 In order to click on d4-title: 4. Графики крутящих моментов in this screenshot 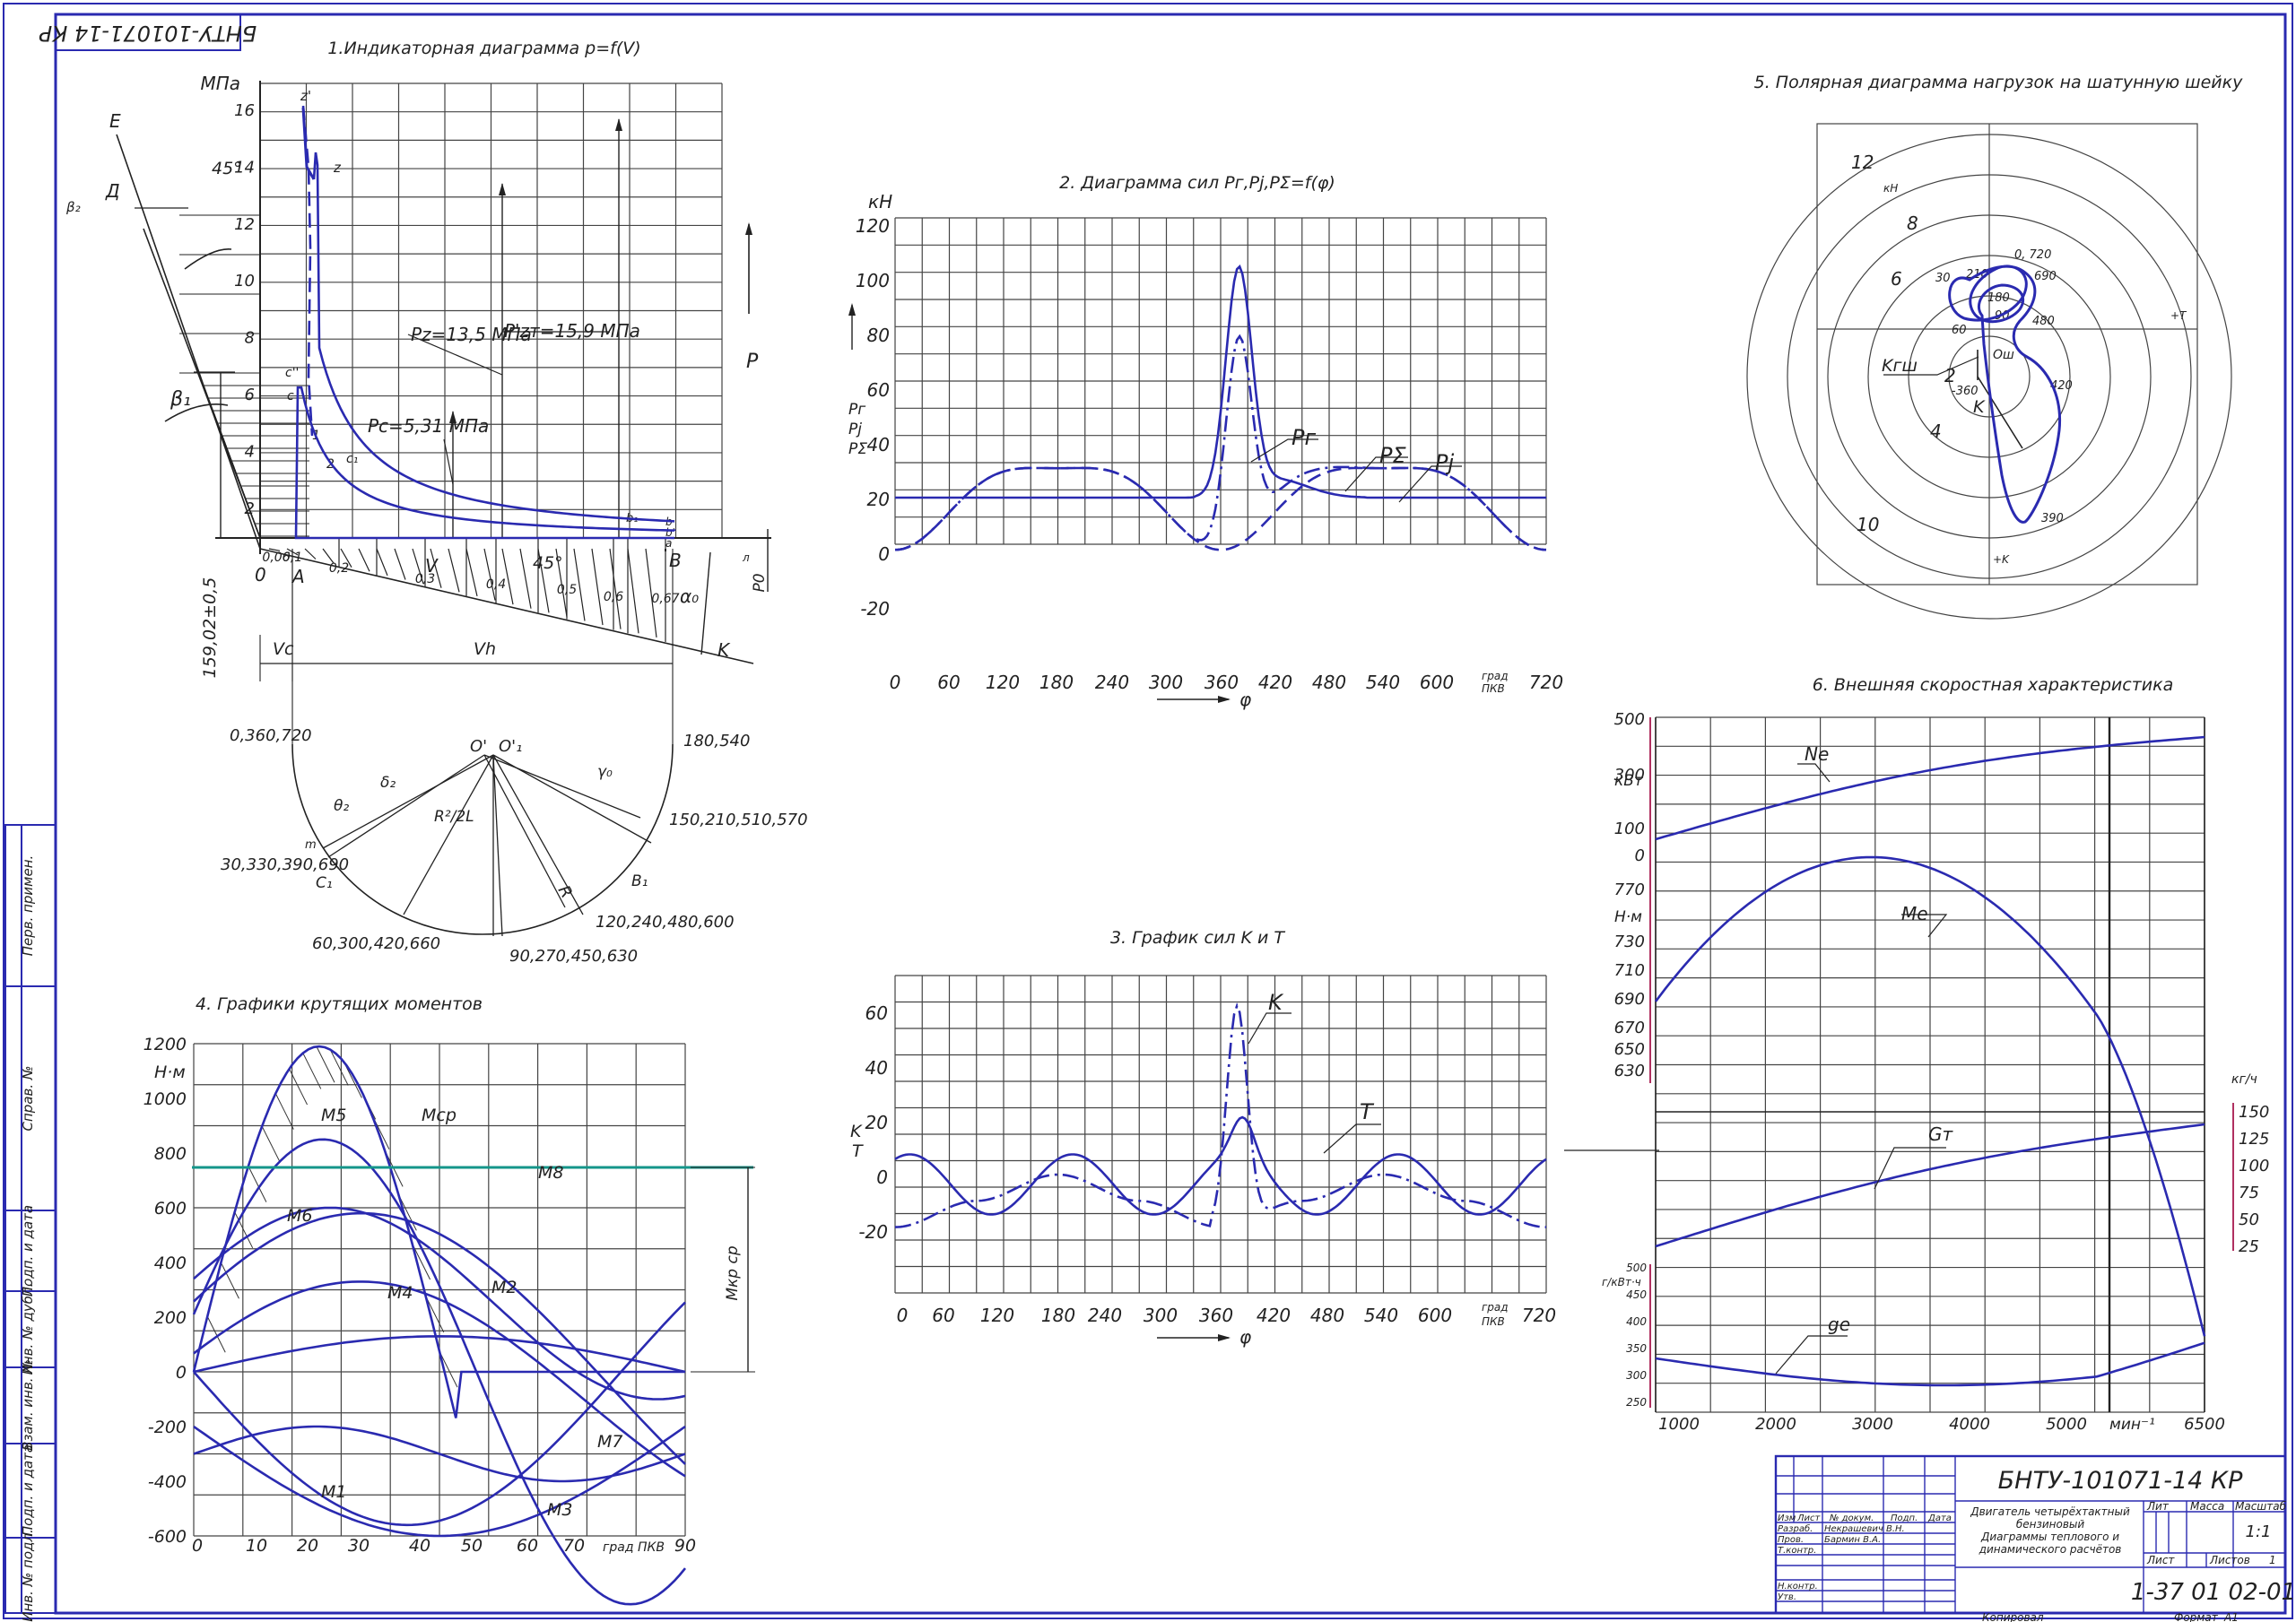, I will do `click(339, 1004)`.